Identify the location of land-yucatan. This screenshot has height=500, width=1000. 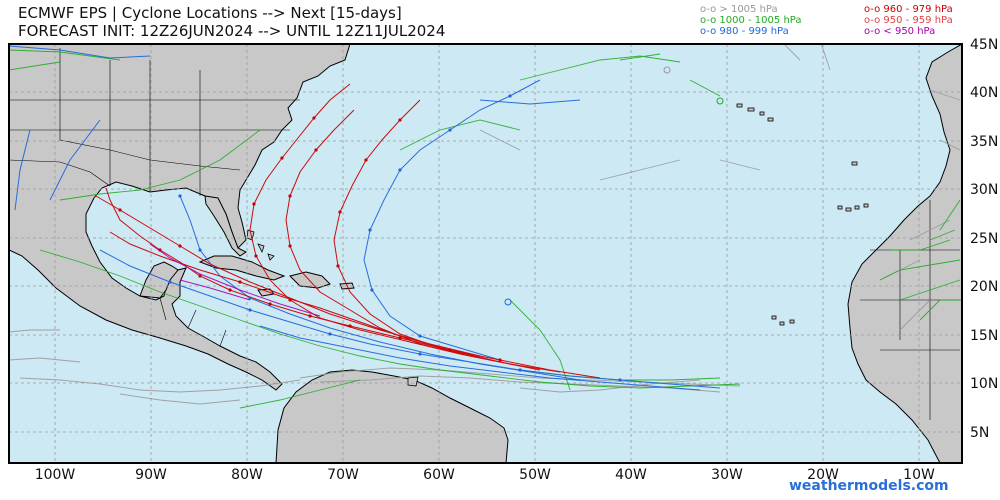
(159, 280).